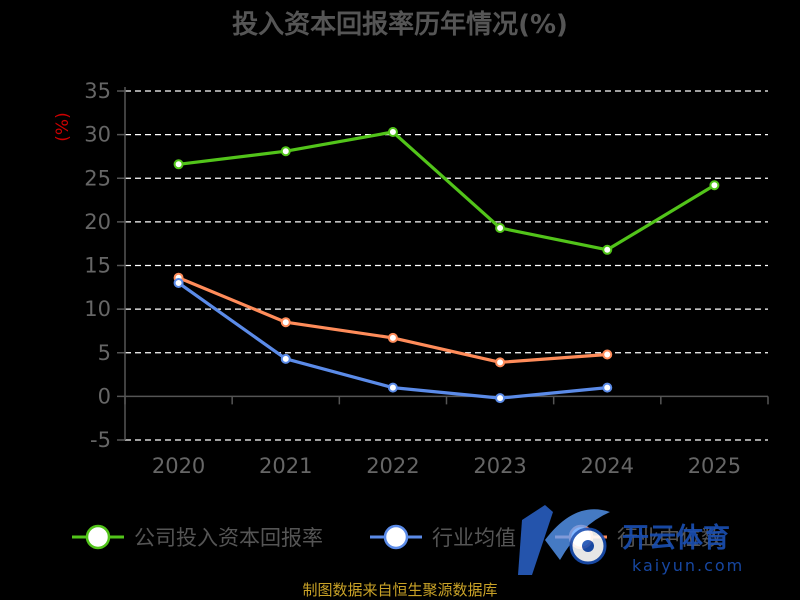 The height and width of the screenshot is (600, 800). I want to click on y-tick-label: -5, so click(100, 440).